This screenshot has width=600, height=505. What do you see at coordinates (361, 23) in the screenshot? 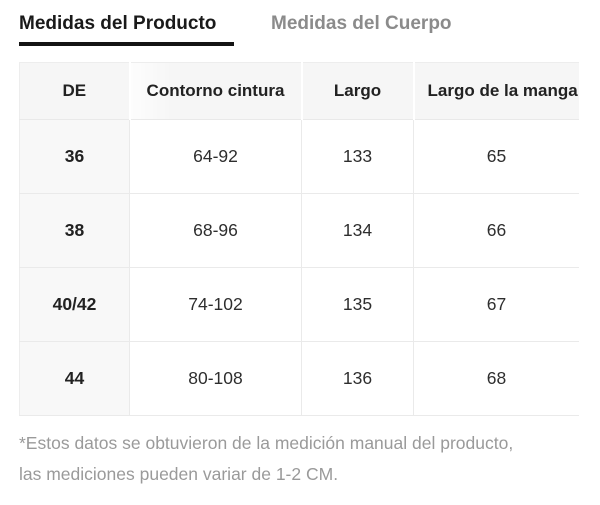
I see `tab-medidas-del-cuerpo: Medidas del Cuerpo` at bounding box center [361, 23].